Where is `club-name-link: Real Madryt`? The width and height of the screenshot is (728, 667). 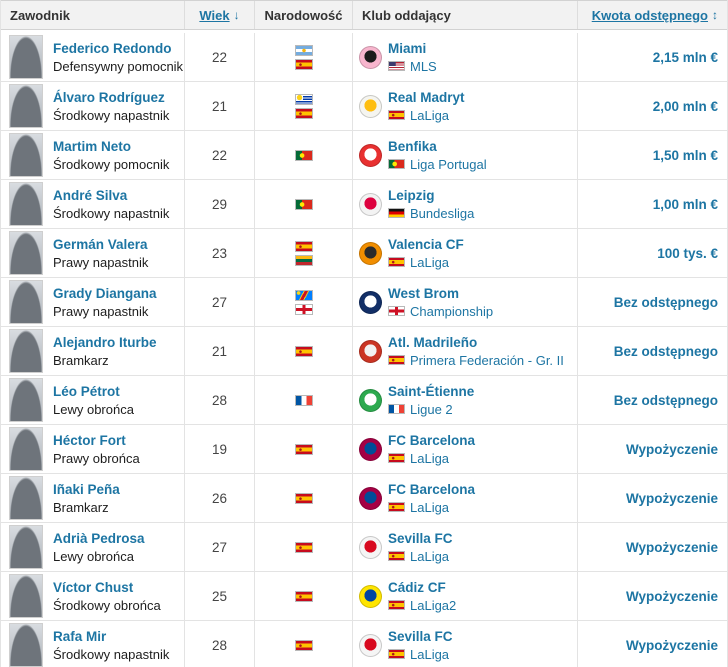 club-name-link: Real Madryt is located at coordinates (426, 97).